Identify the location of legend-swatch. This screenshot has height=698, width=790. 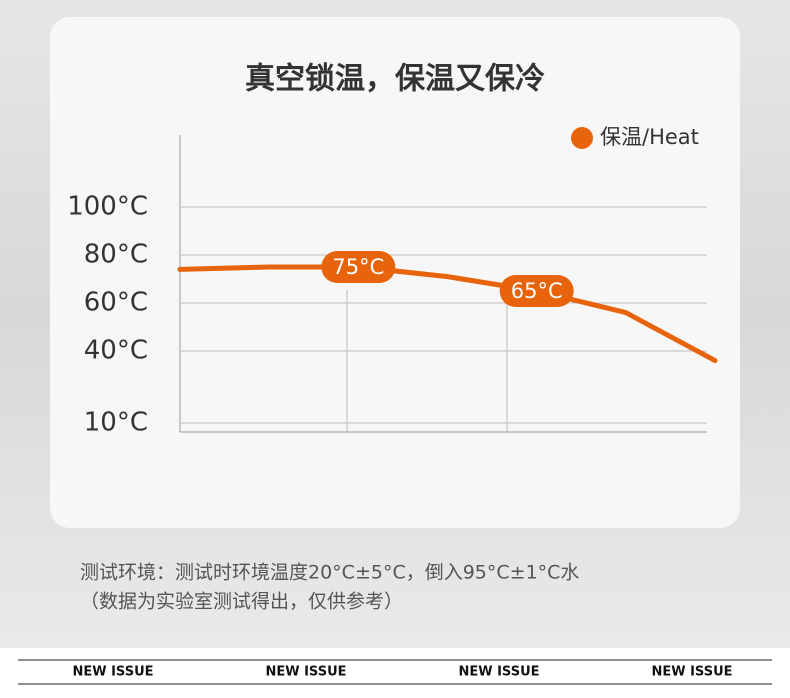
(582, 138).